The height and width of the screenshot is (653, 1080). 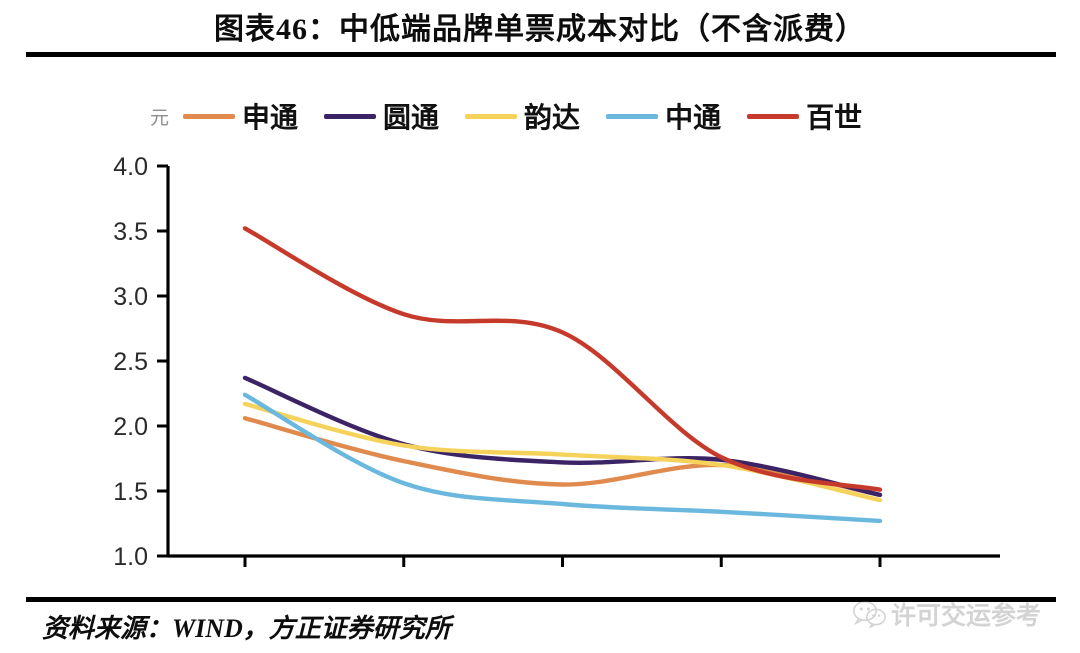 I want to click on y-axis-tick-label: 2.5, so click(x=130, y=362).